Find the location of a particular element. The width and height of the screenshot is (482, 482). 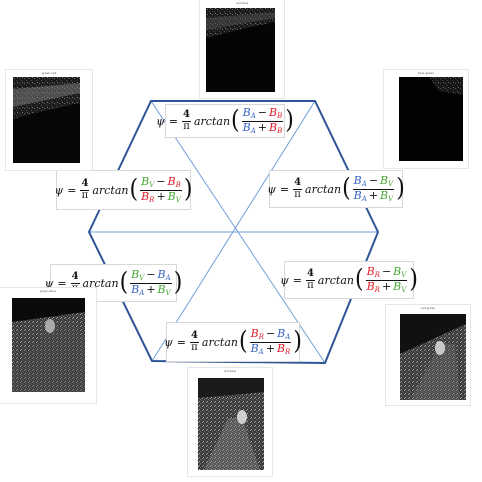

formula-right-lower: ψ = 4 π arctan(BR − BV BR + BV) is located at coordinates (349, 280).